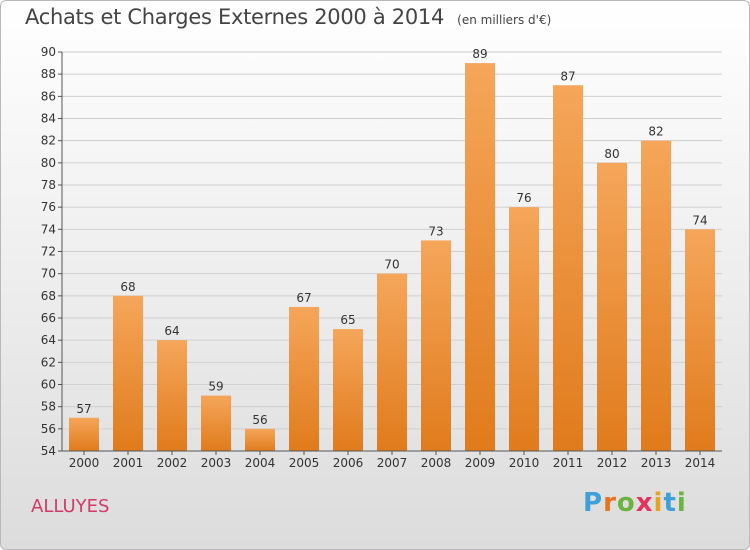 The height and width of the screenshot is (550, 750). What do you see at coordinates (48, 385) in the screenshot?
I see `y-tick-label: 60` at bounding box center [48, 385].